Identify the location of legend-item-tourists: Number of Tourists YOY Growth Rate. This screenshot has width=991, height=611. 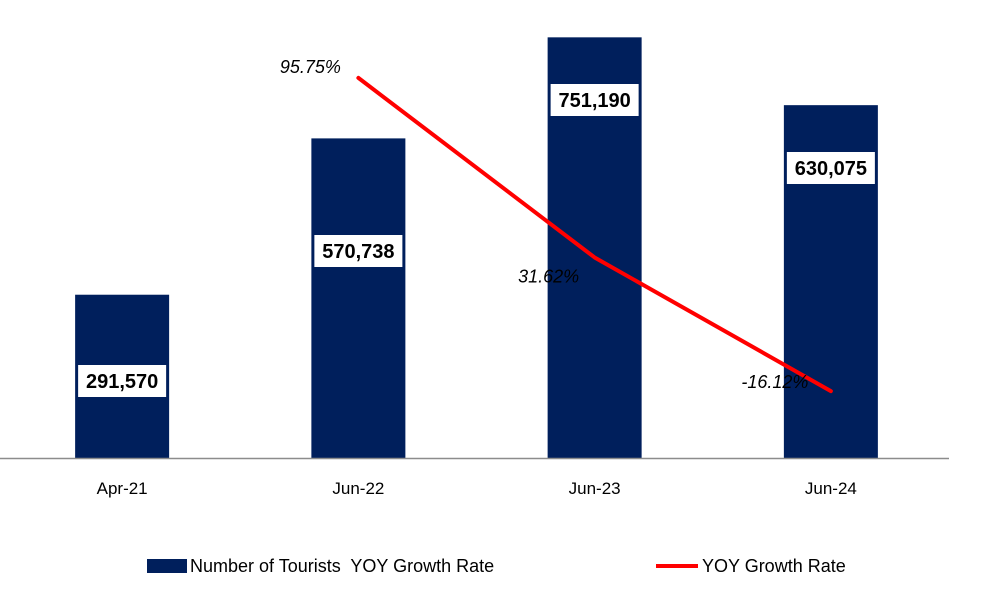
(320, 566).